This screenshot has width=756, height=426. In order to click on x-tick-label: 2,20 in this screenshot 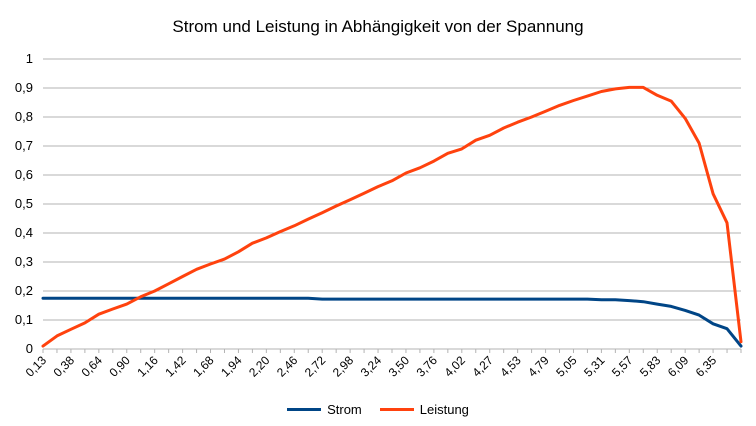, I will do `click(259, 366)`.